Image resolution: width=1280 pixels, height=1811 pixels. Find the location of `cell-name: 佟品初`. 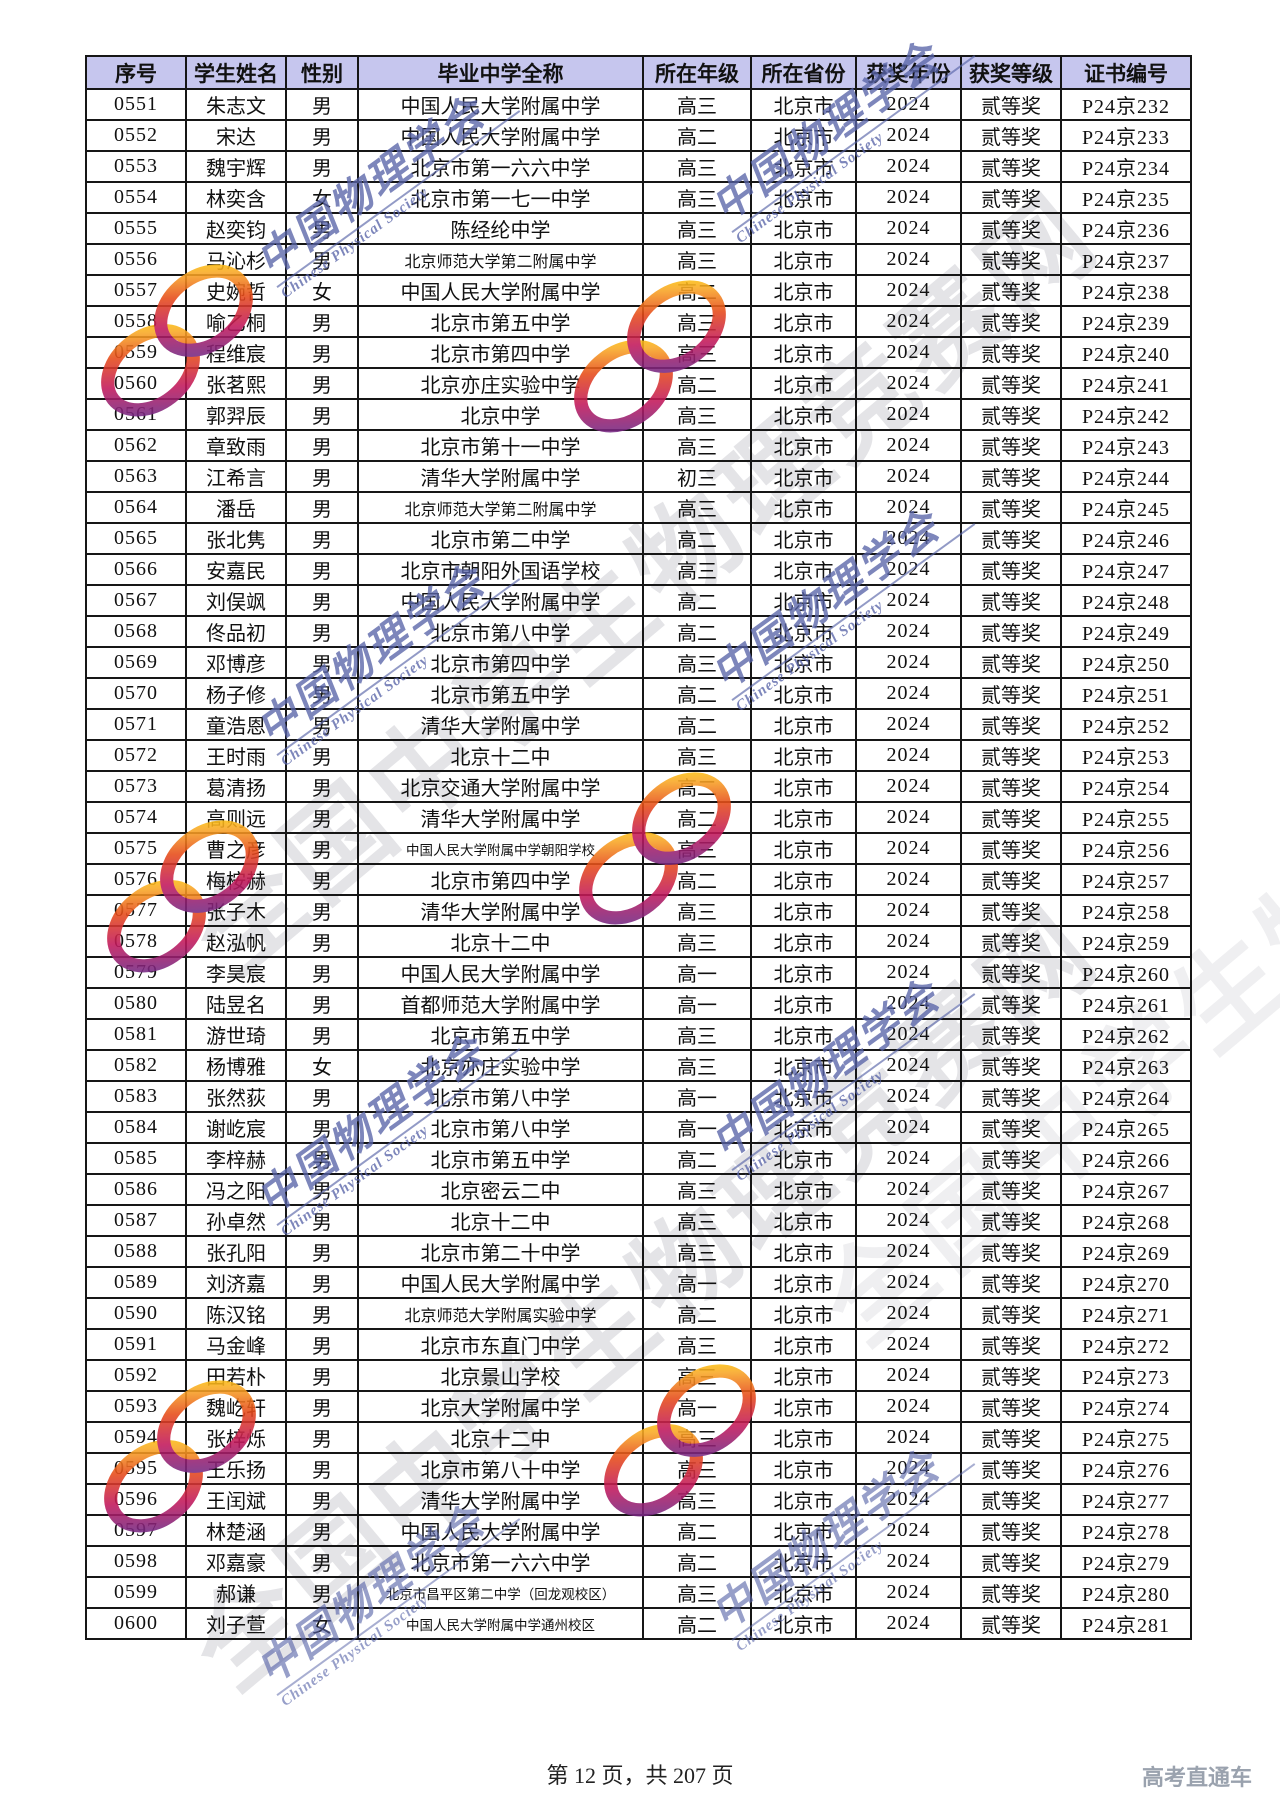

cell-name: 佟品初 is located at coordinates (236, 631).